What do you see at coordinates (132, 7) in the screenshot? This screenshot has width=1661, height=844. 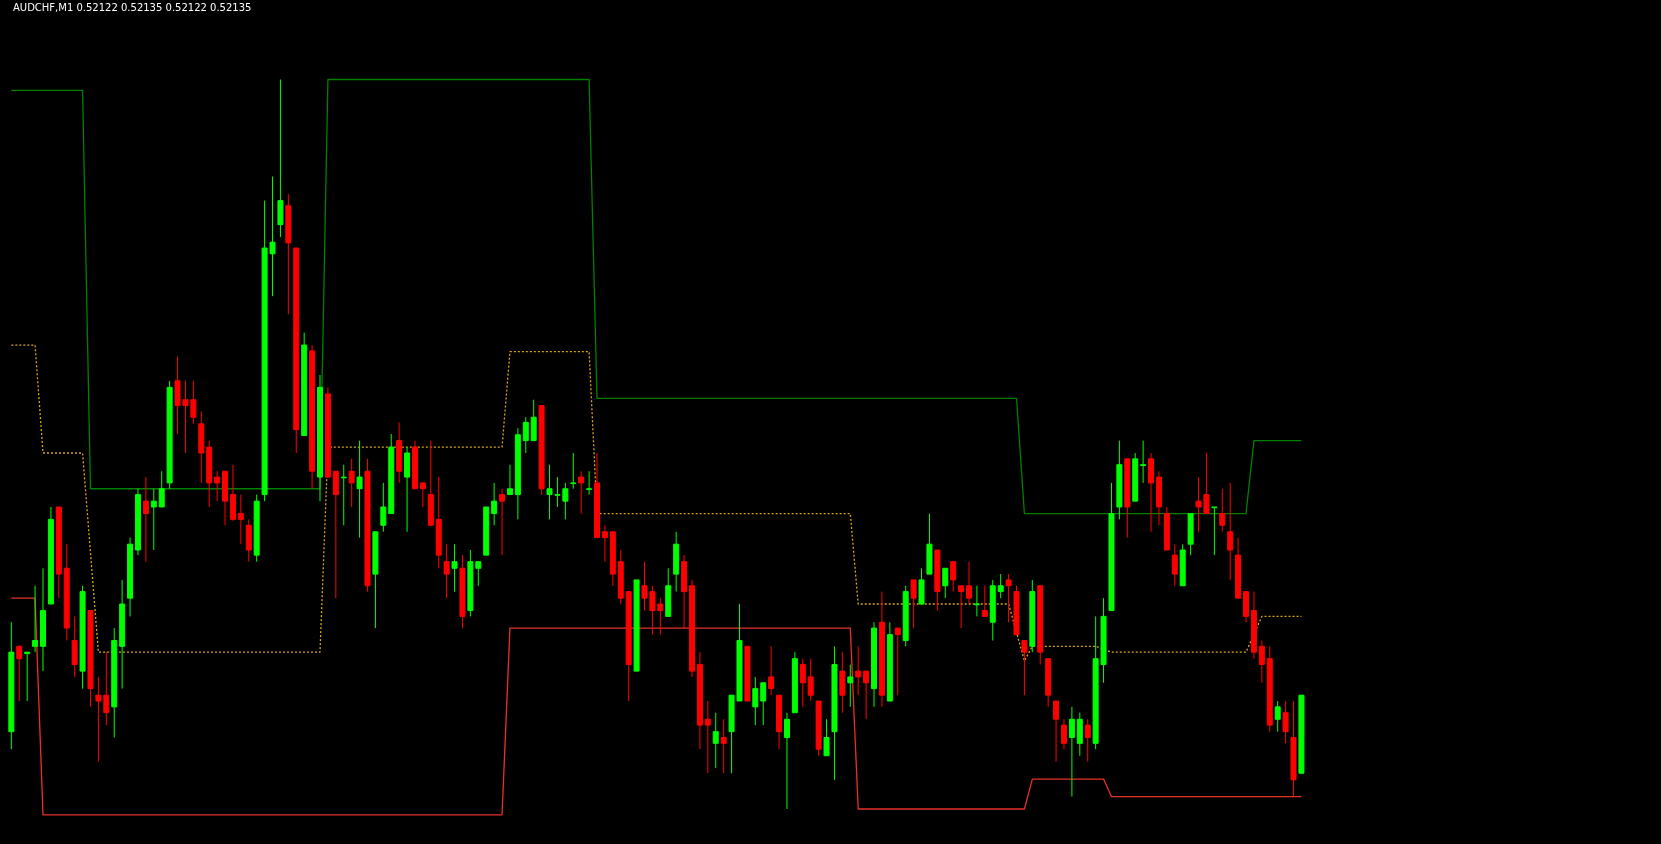 I see `chart-title: AUDCHF,M1 0.52122 0.52135 0.52122 0.52135` at bounding box center [132, 7].